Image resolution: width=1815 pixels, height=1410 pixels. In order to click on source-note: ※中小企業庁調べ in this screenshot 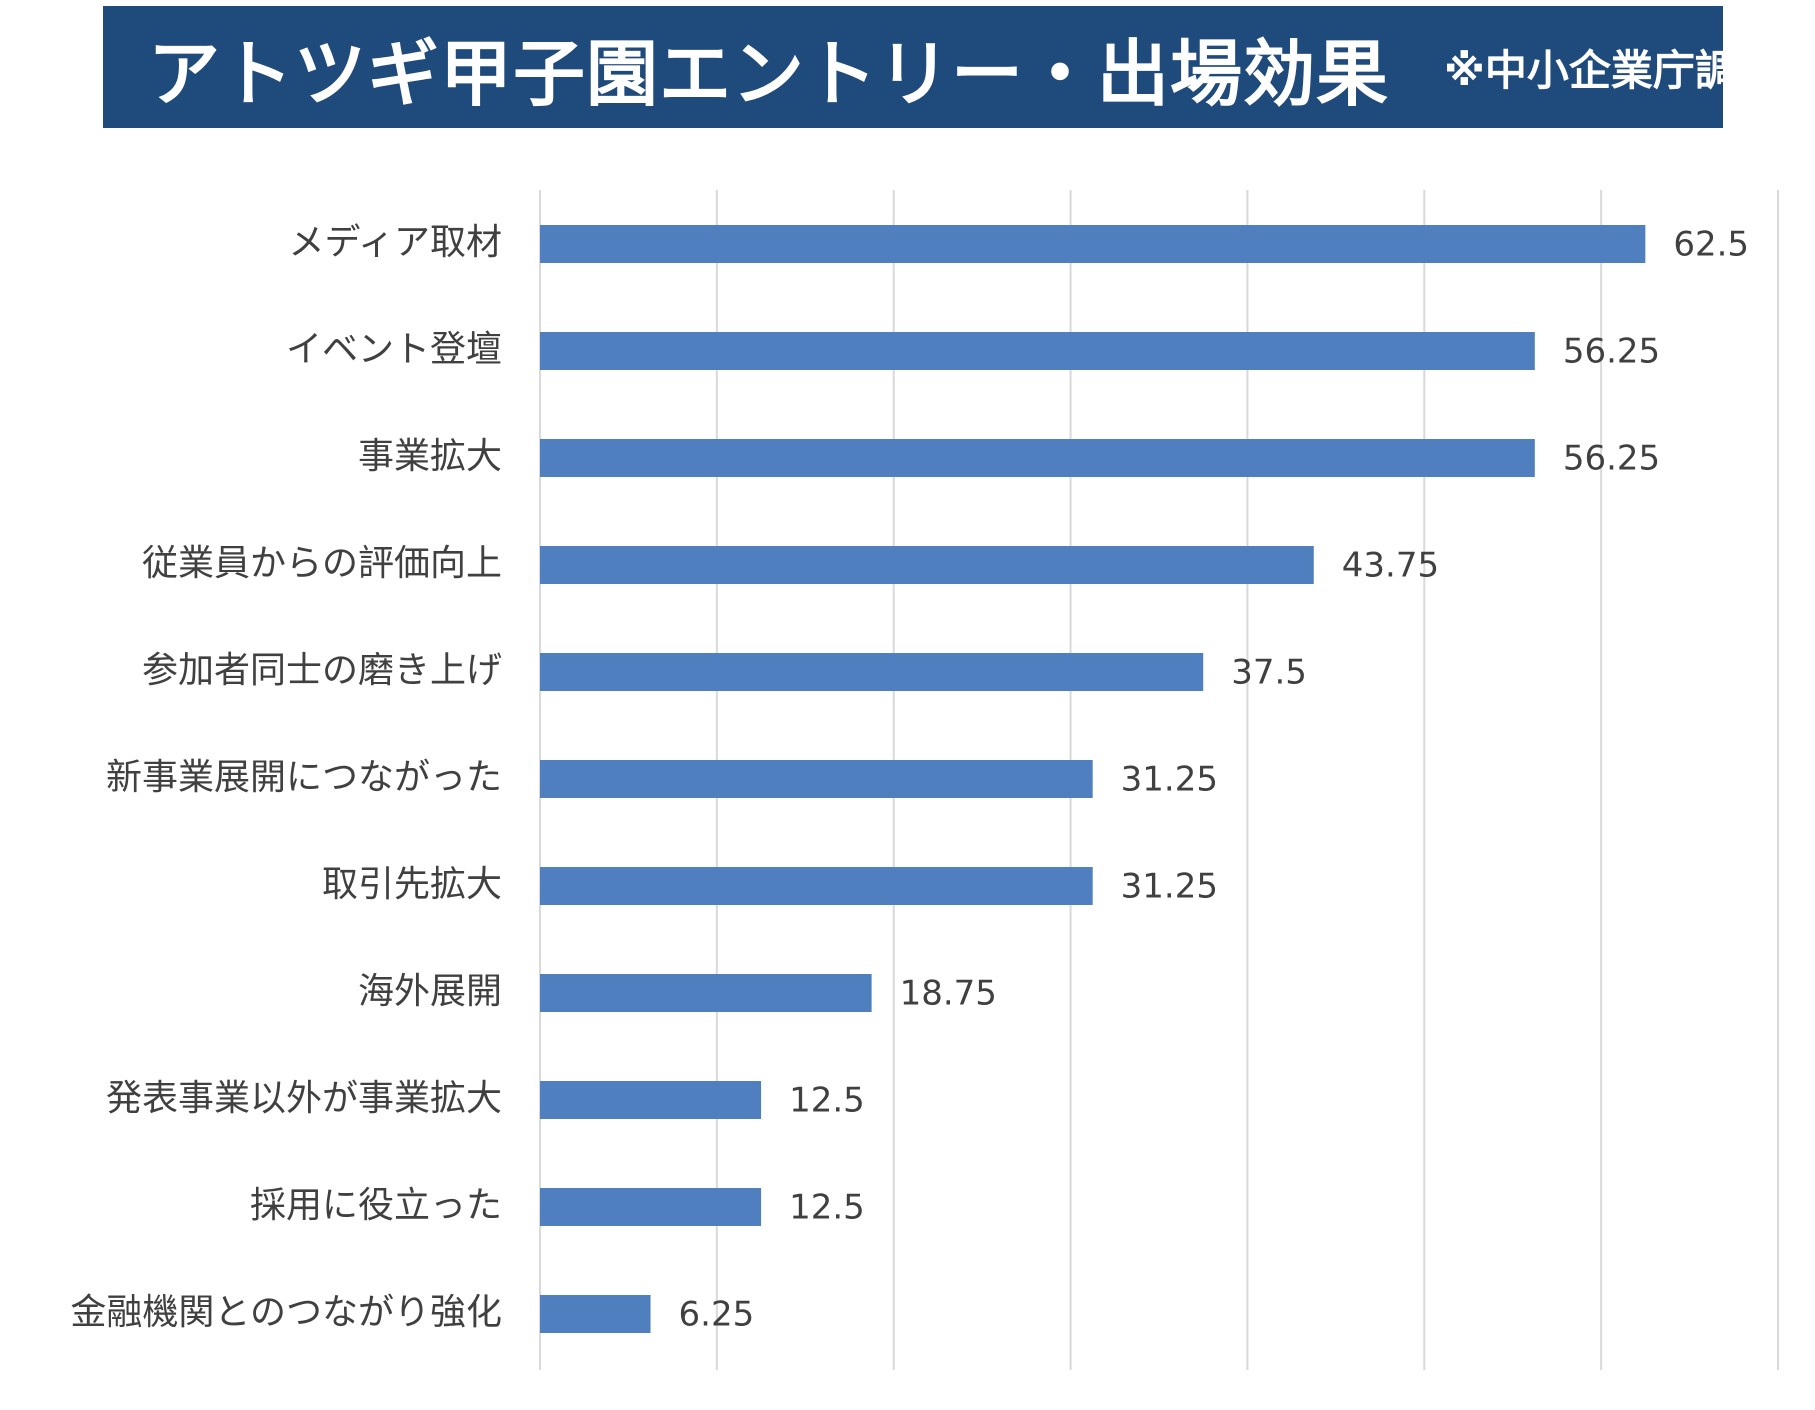, I will do `click(1611, 70)`.